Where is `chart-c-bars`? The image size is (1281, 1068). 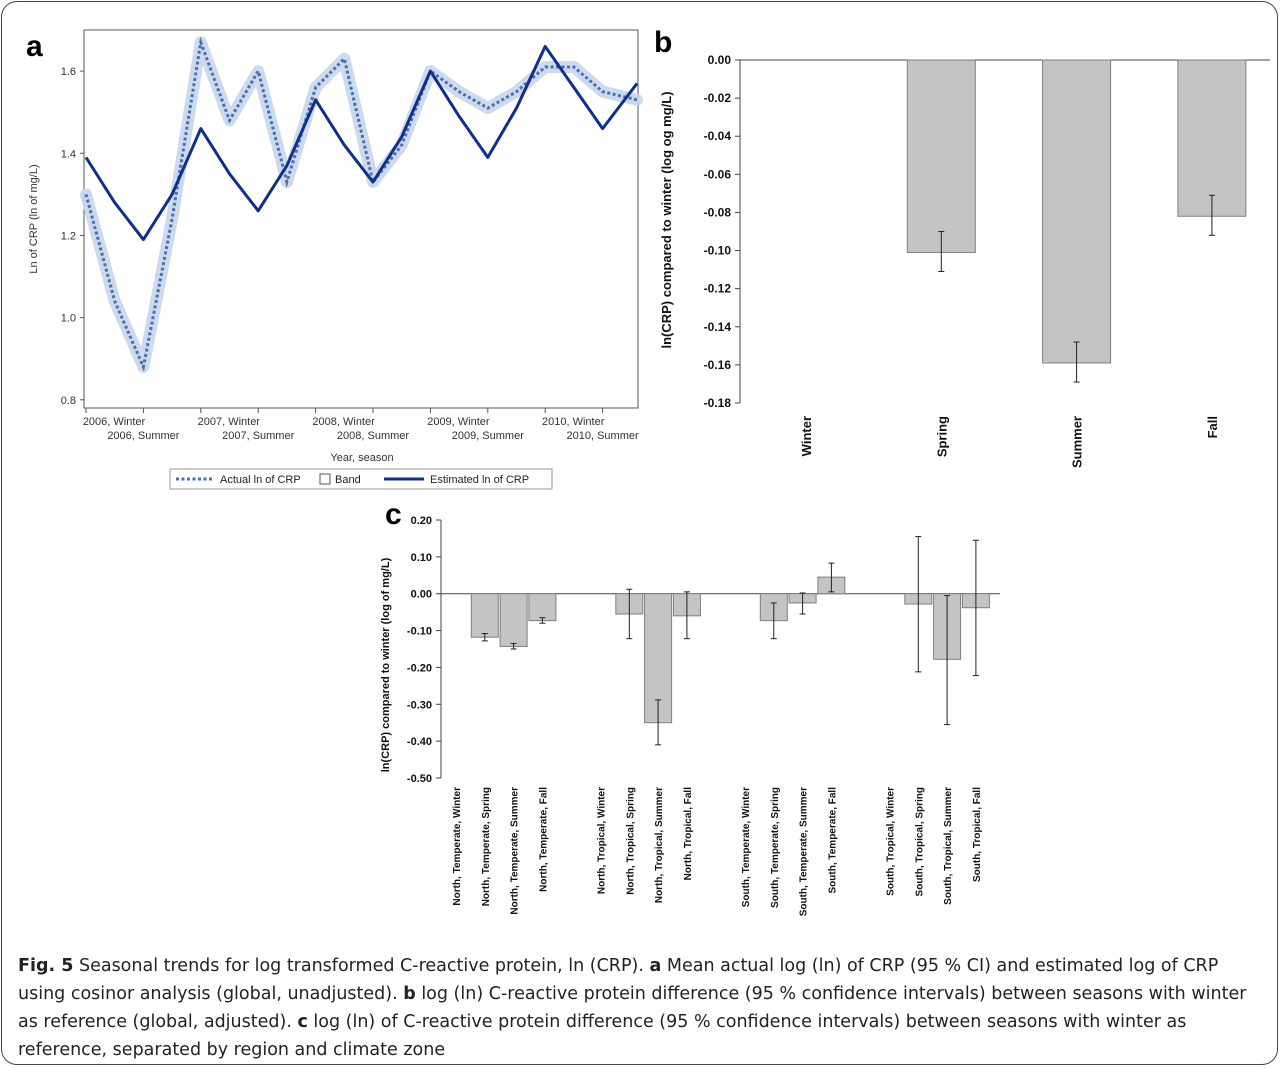 chart-c-bars is located at coordinates (730, 641).